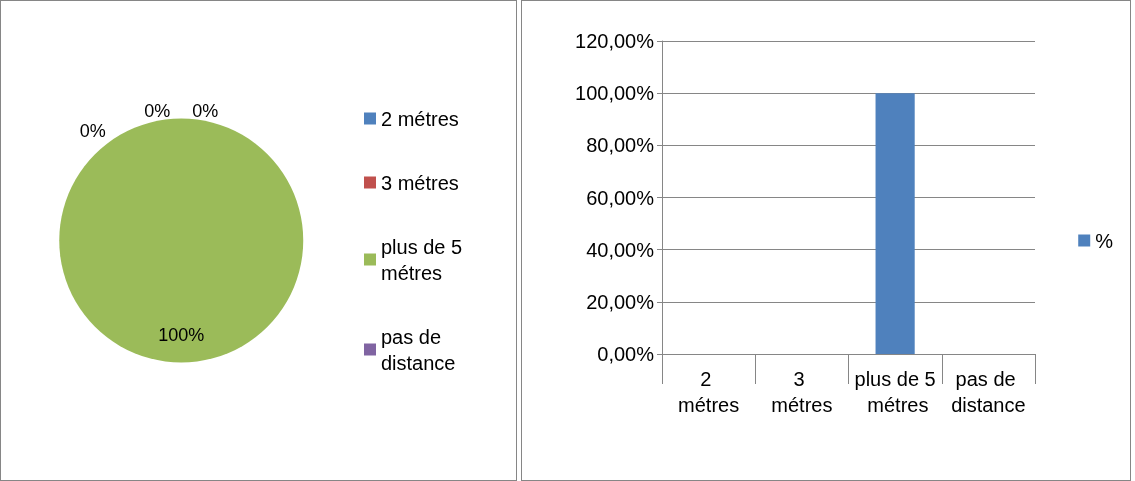 The height and width of the screenshot is (481, 1135). Describe the element at coordinates (620, 197) in the screenshot. I see `y-tick-label: 60,00%` at that location.